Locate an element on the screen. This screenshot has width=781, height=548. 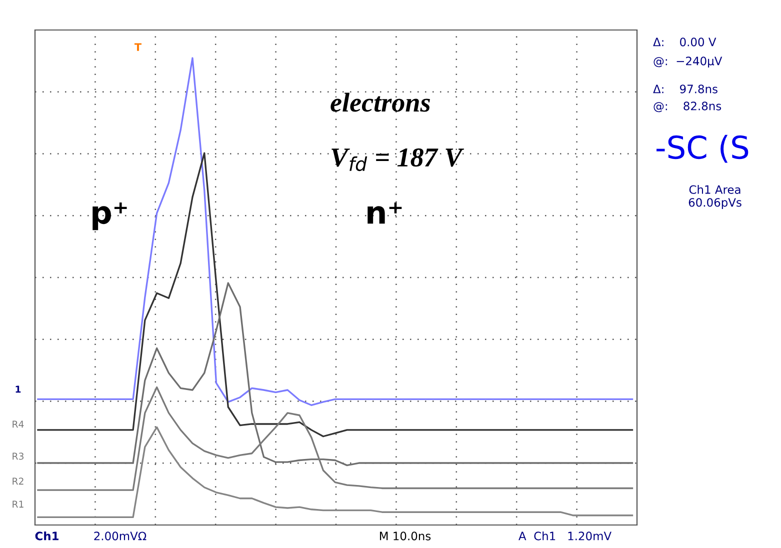
text: 2.00mVΩ is located at coordinates (120, 536).